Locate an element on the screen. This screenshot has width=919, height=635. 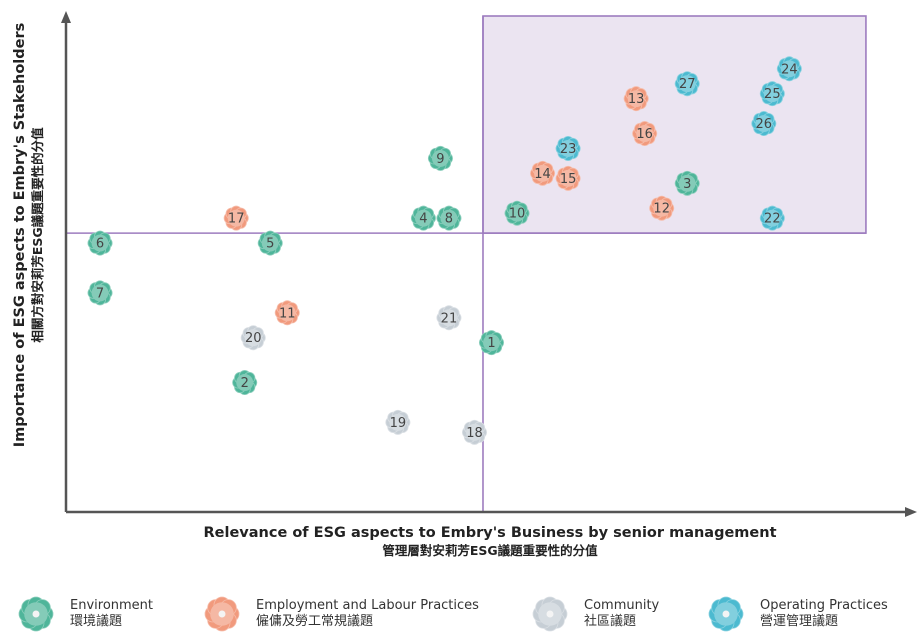
point-label: 11 is located at coordinates (287, 313).